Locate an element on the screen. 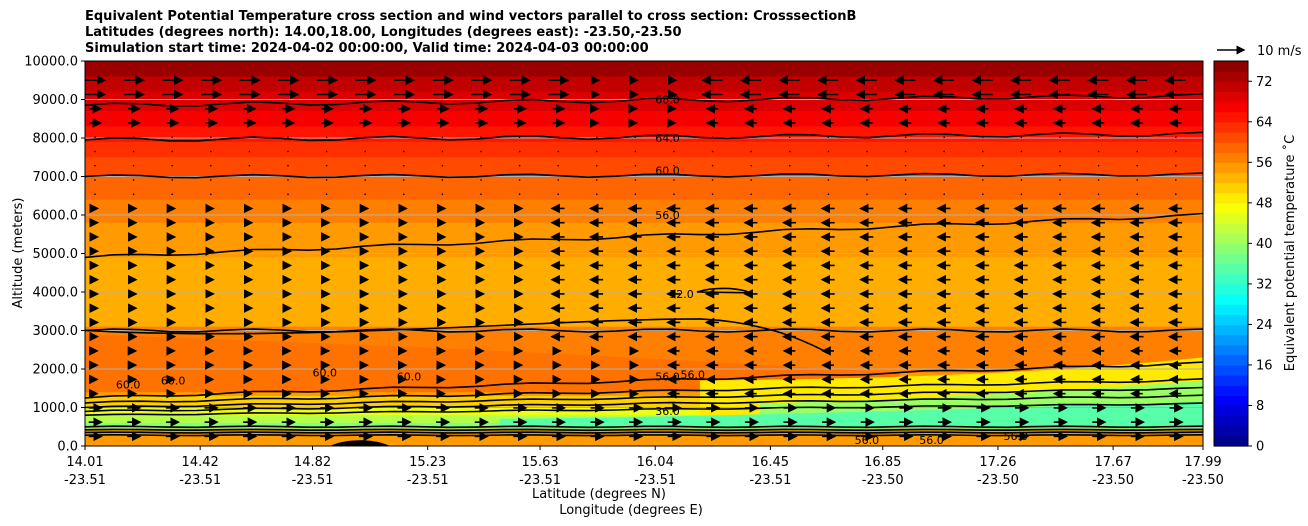  colorbar-tick-label: 64 is located at coordinates (1264, 122).